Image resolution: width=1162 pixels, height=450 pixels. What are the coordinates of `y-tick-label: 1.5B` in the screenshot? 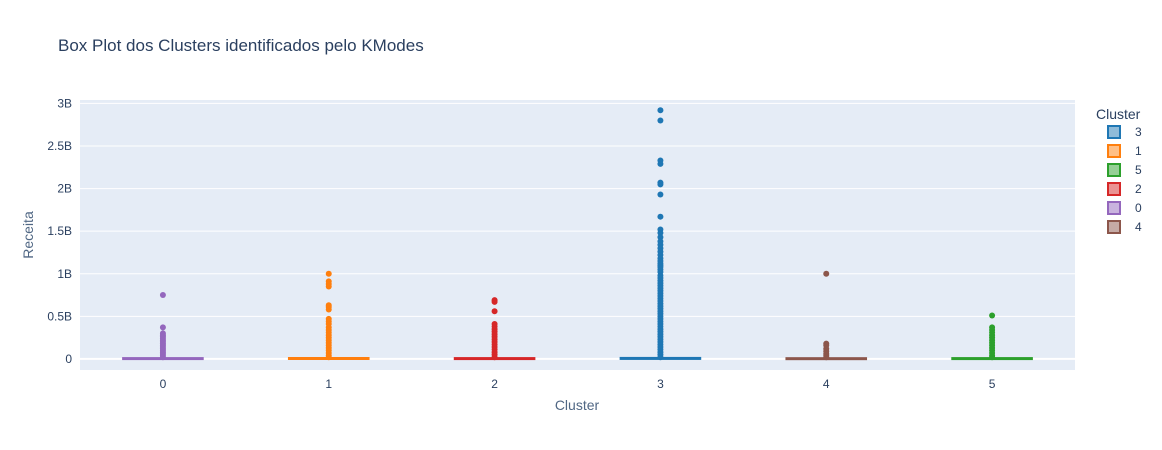 It's located at (59, 231).